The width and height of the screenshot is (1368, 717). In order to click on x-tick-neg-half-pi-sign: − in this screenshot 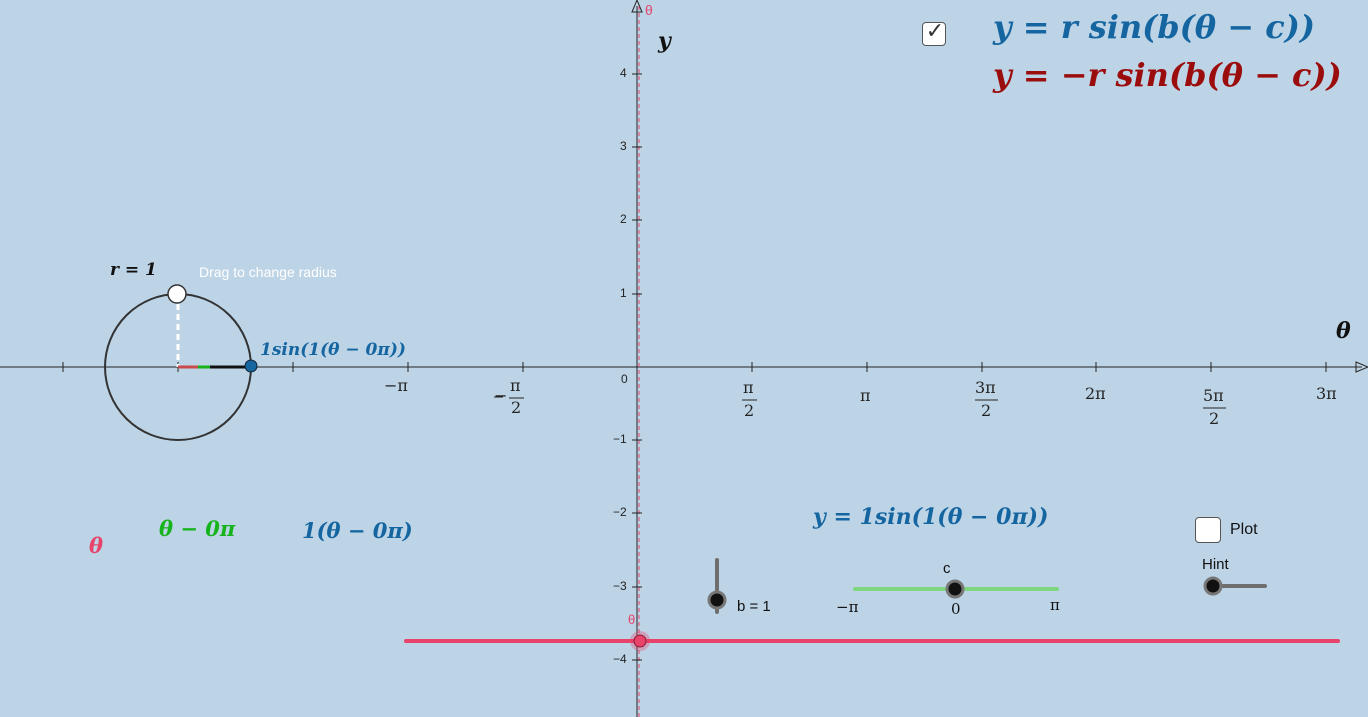, I will do `click(501, 395)`.